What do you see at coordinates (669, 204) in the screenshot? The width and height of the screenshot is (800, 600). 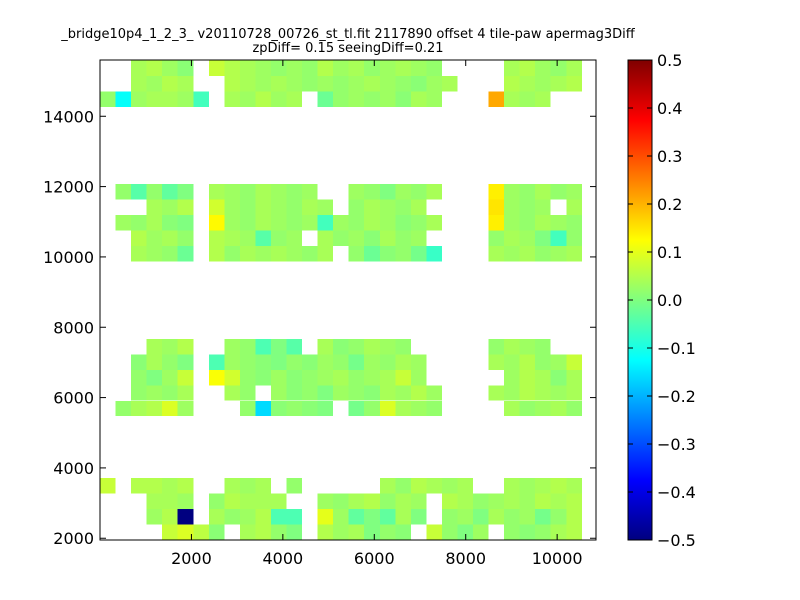 I see `colorbar-tick-label: 0.2` at bounding box center [669, 204].